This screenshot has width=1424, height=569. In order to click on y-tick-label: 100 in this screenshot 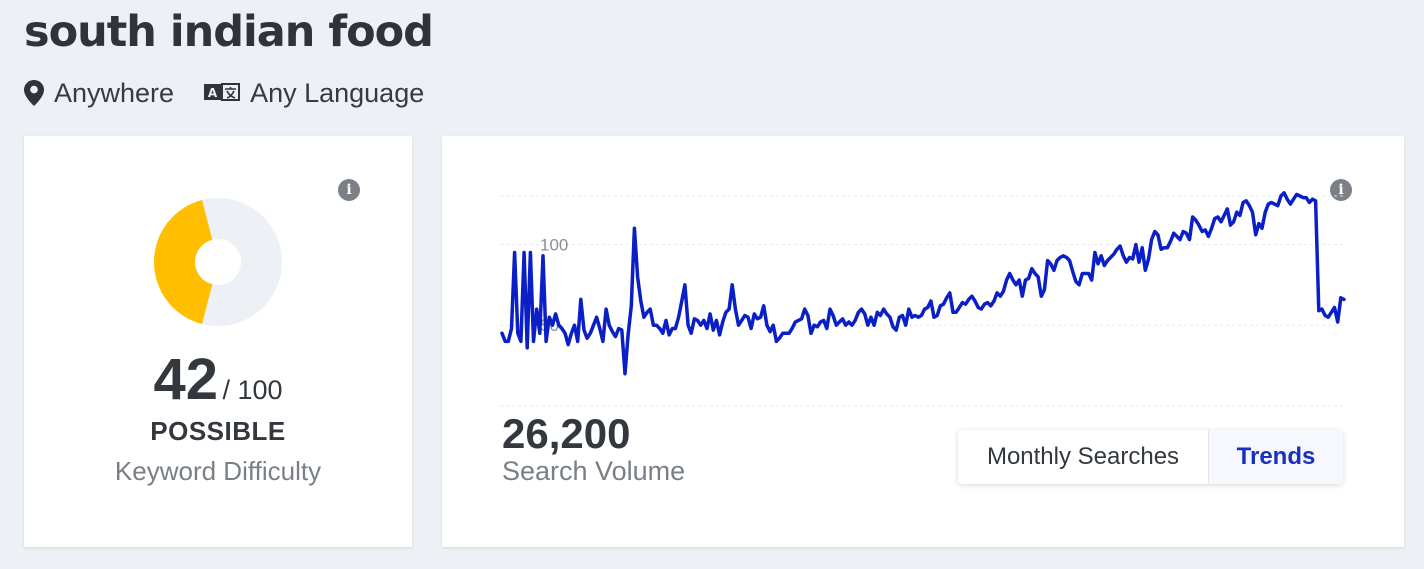, I will do `click(554, 244)`.